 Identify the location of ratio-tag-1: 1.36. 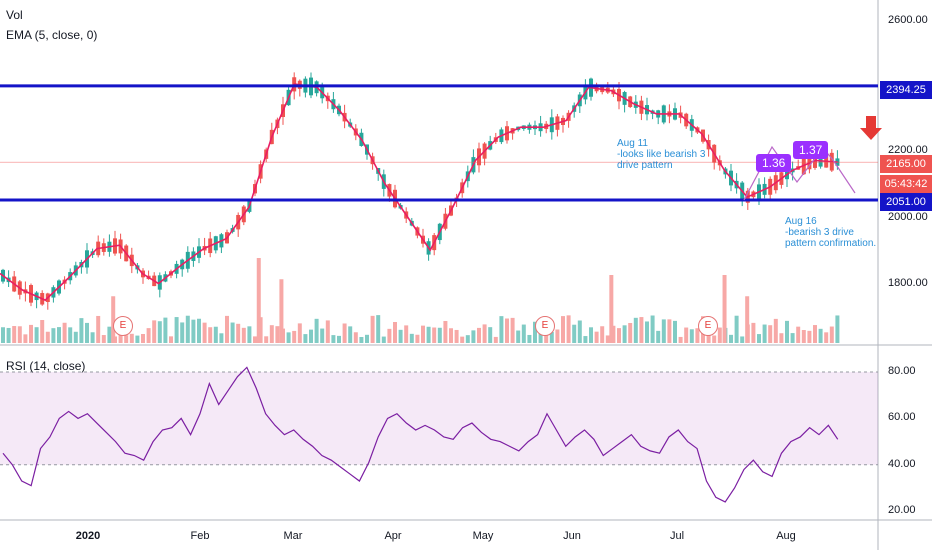
(774, 163).